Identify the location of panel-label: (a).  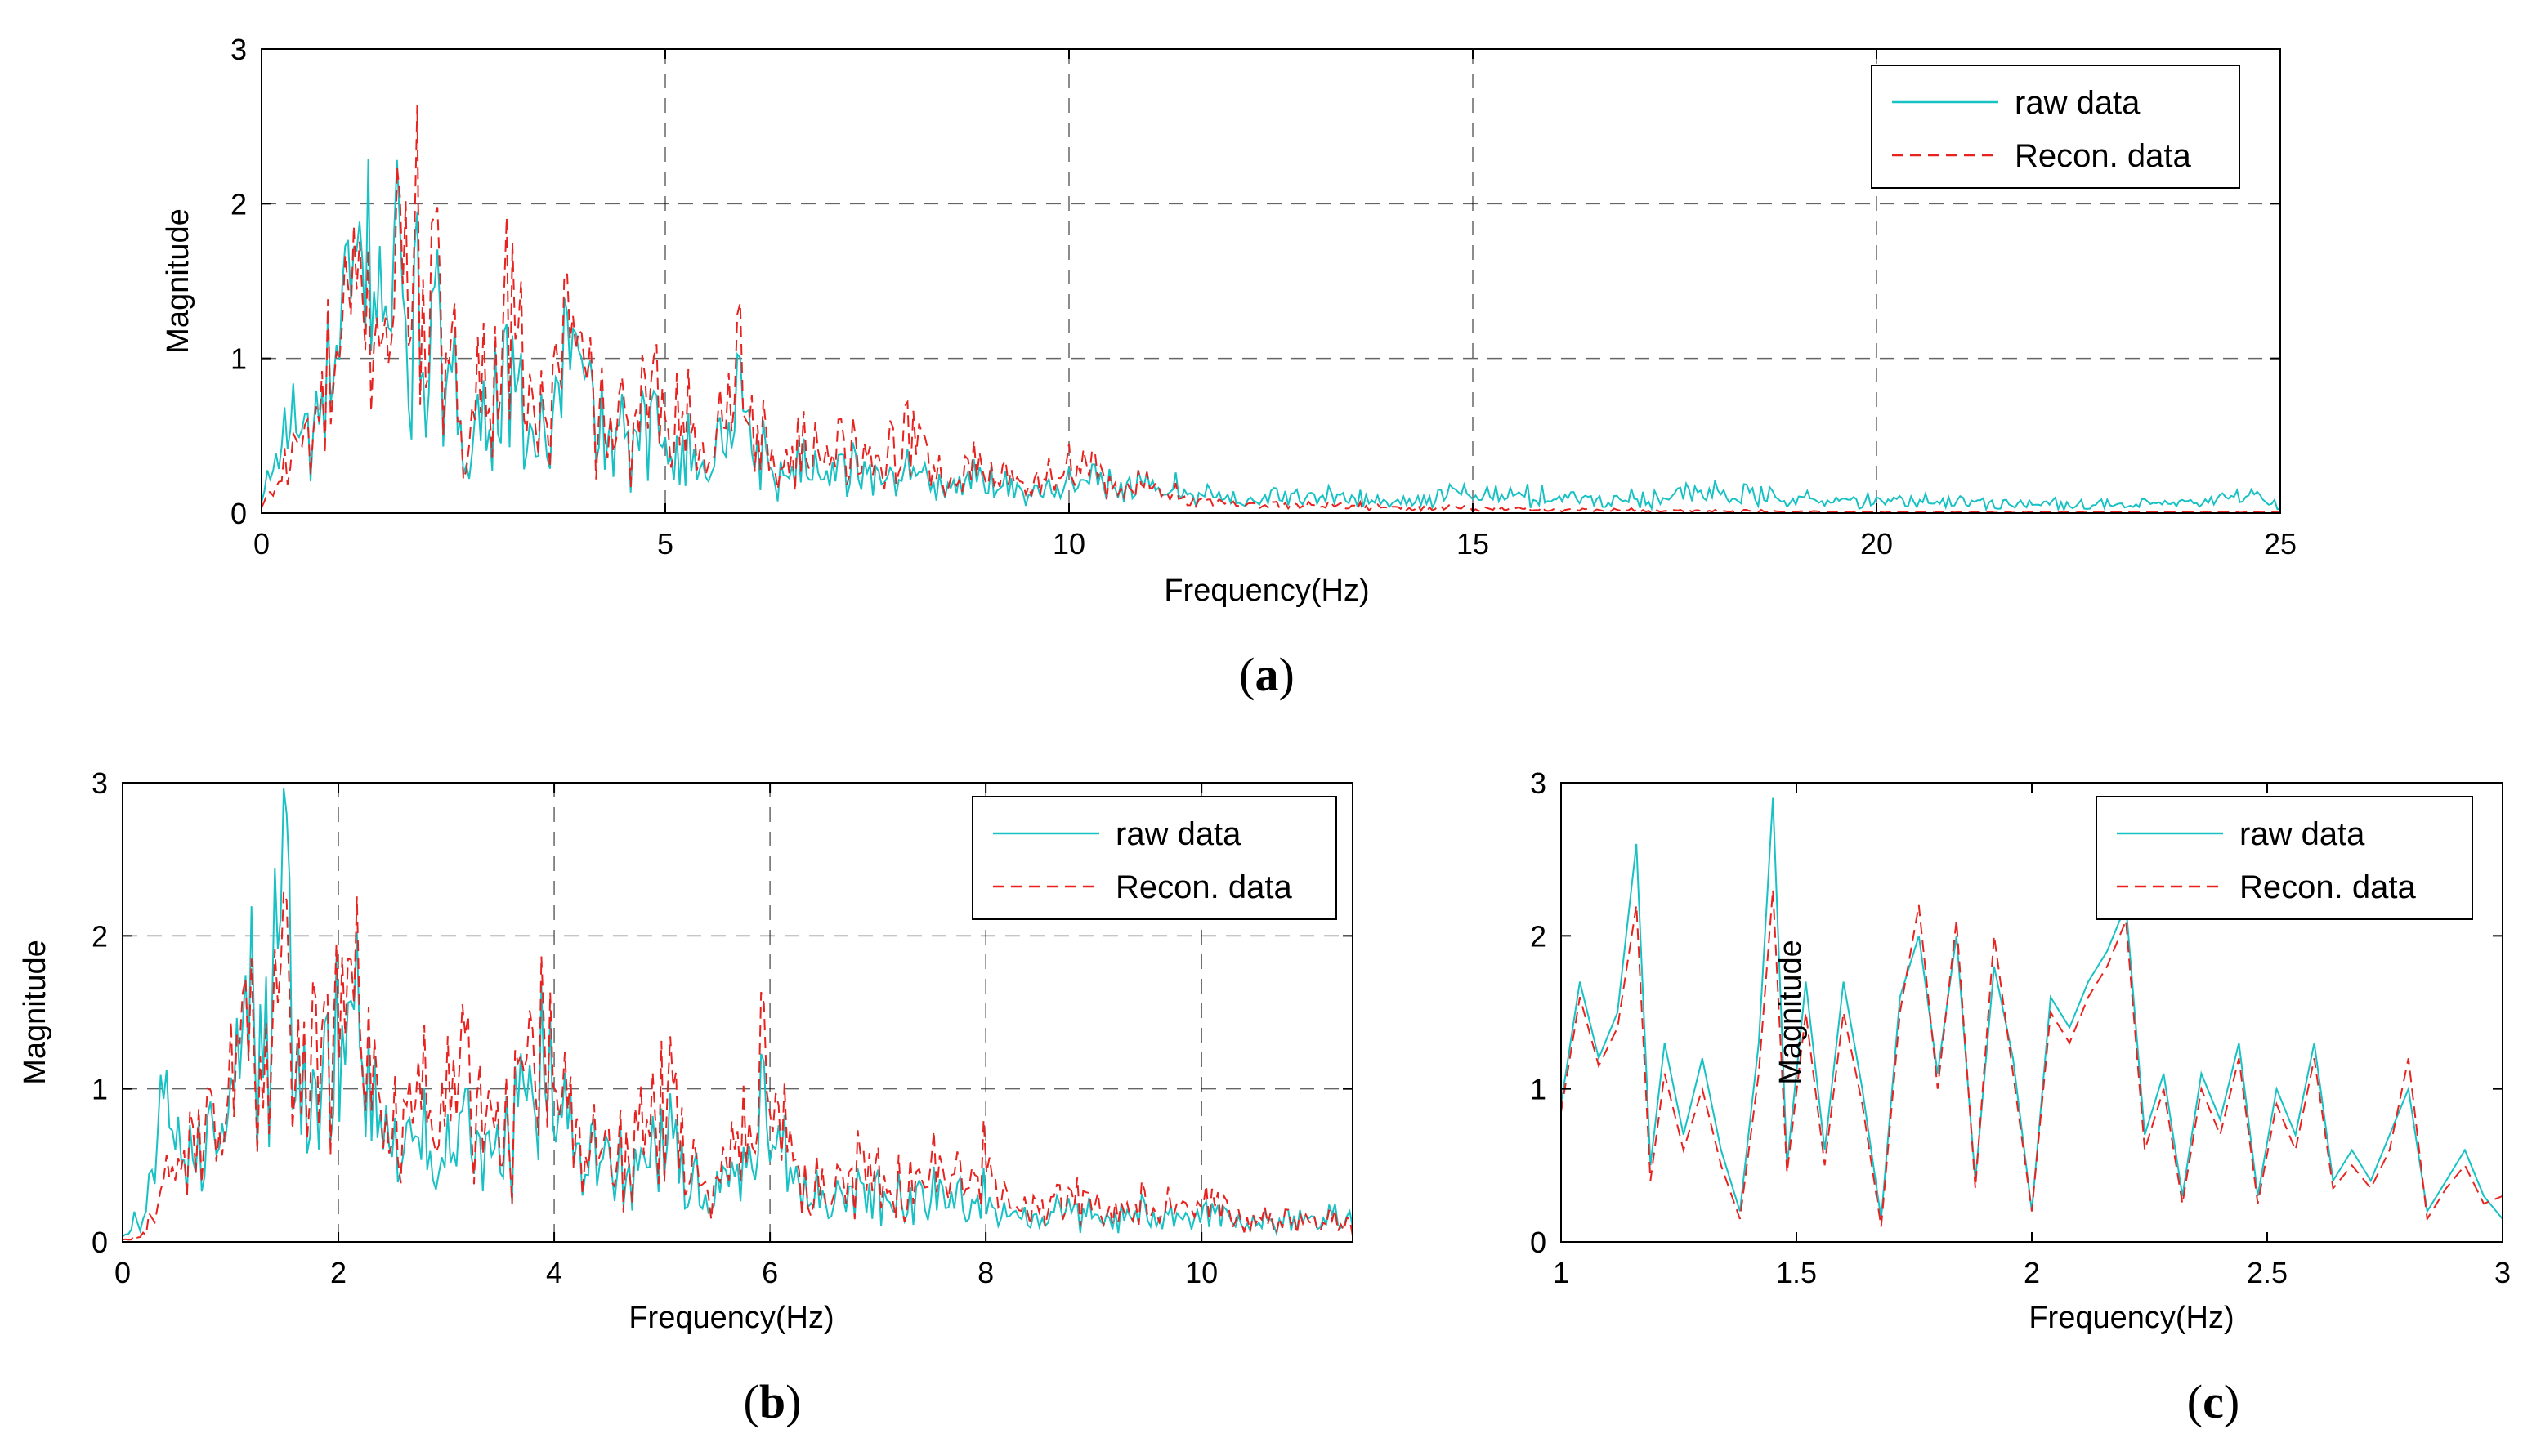
(1267, 674).